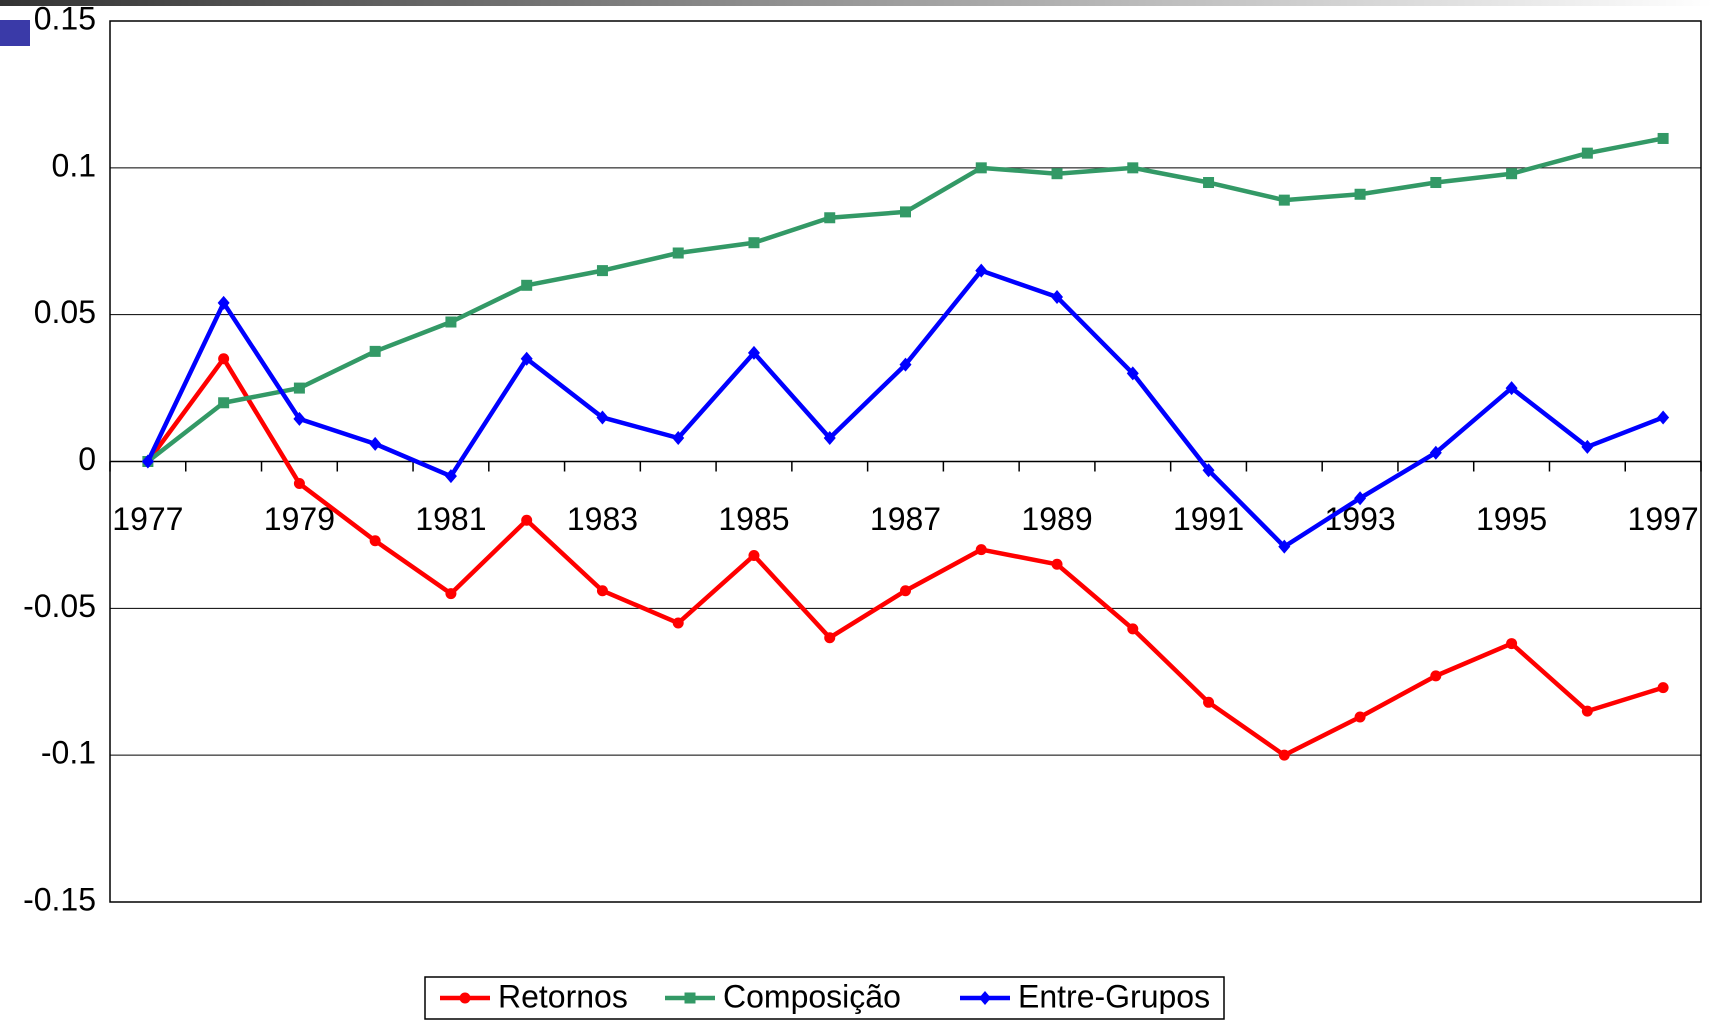  What do you see at coordinates (602, 519) in the screenshot?
I see `x-tick-label: 1983` at bounding box center [602, 519].